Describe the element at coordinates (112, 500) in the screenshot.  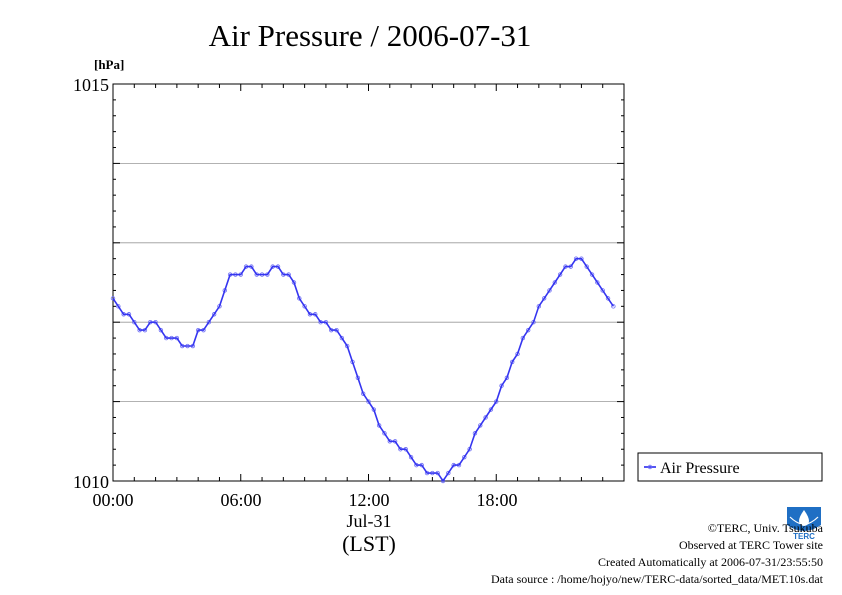
I see `x-tick-label-0000: 00:00` at that location.